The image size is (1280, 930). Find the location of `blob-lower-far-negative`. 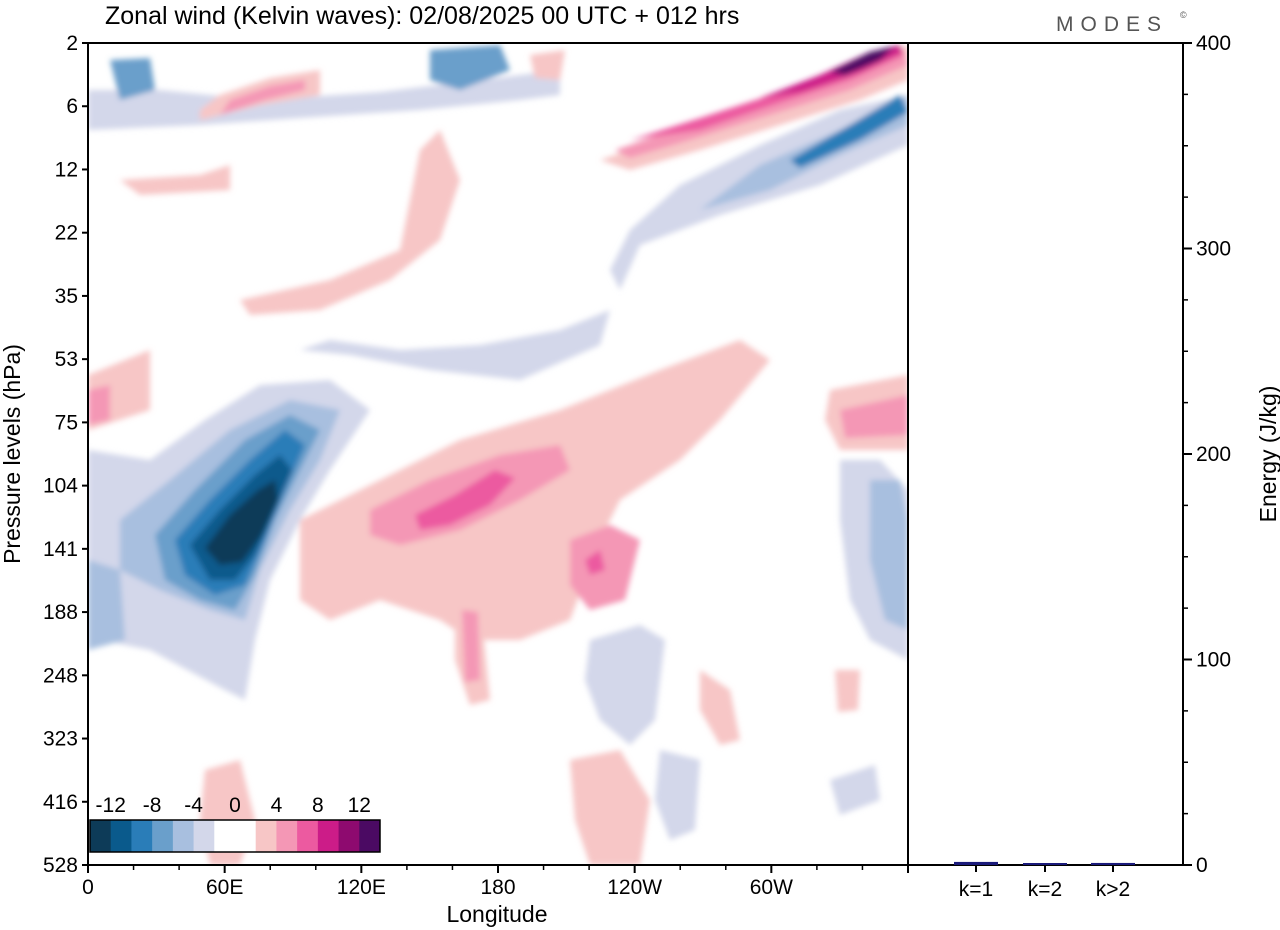

blob-lower-far-negative is located at coordinates (855, 790).